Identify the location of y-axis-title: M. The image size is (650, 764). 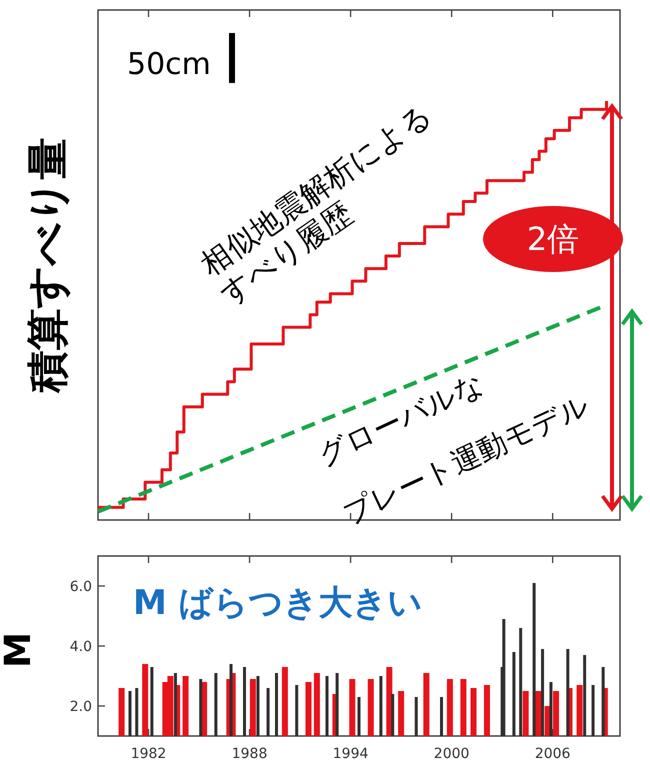
(19, 650).